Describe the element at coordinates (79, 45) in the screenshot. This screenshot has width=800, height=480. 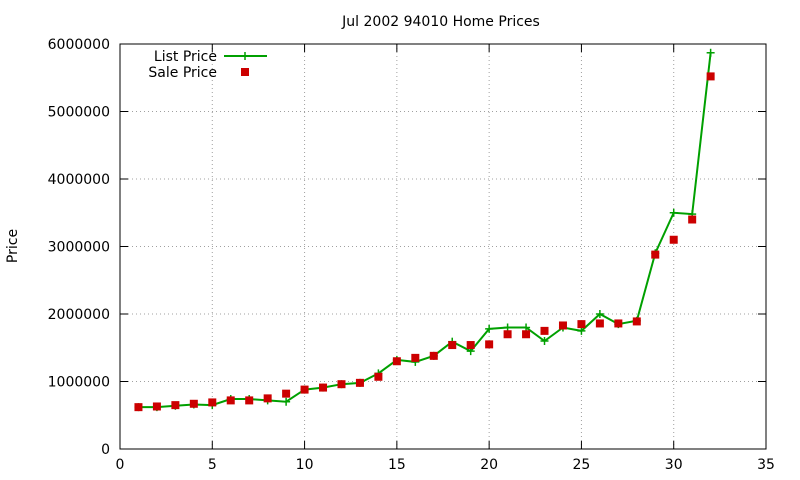
I see `y-tick-label: 6000000` at that location.